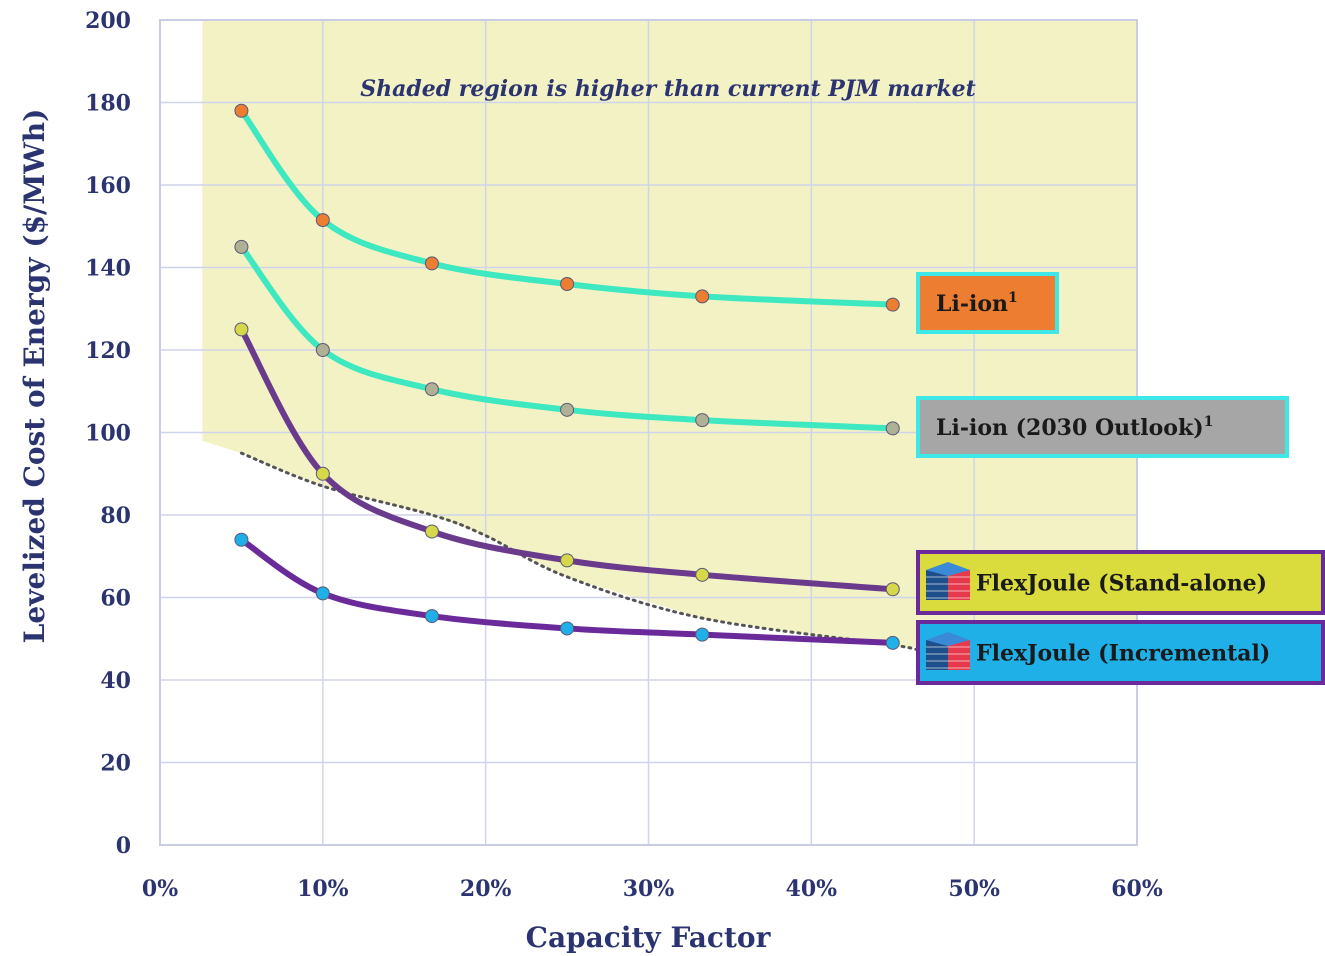 Image resolution: width=1325 pixels, height=956 pixels. What do you see at coordinates (115, 681) in the screenshot?
I see `y-tick-label: 40` at bounding box center [115, 681].